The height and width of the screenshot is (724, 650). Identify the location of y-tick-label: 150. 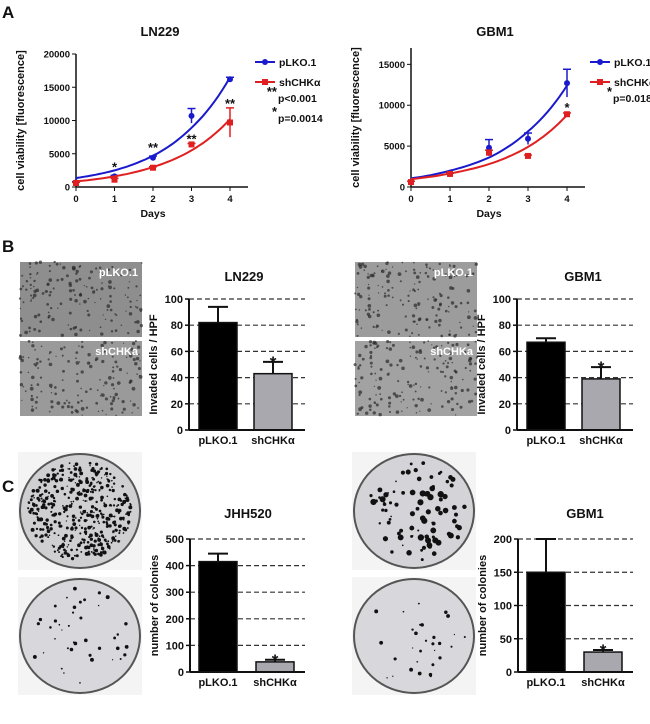
(503, 573).